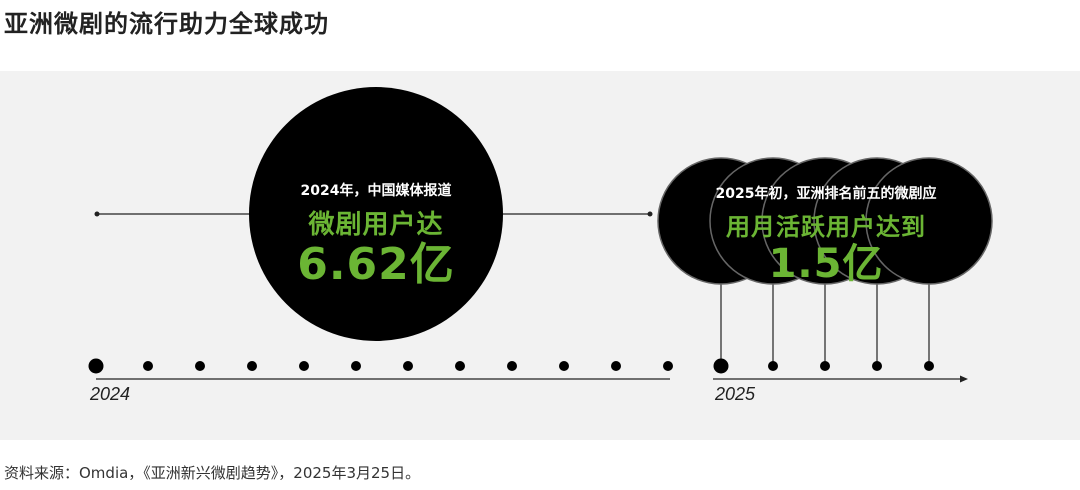 The image size is (1080, 490). I want to click on milestone-2025-text: 2025年初，亚洲排名前五的微剧应 用月活跃用户达到 1.5亿, so click(826, 234).